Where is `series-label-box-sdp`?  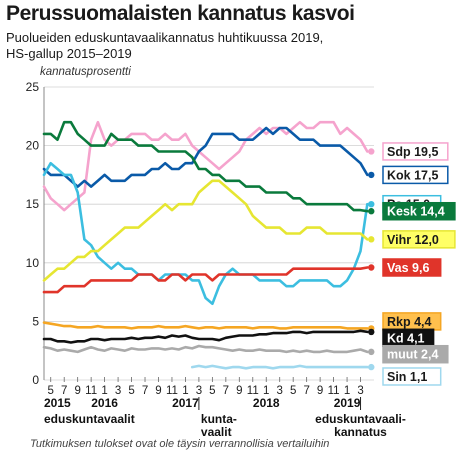 series-label-box-sdp is located at coordinates (415, 151).